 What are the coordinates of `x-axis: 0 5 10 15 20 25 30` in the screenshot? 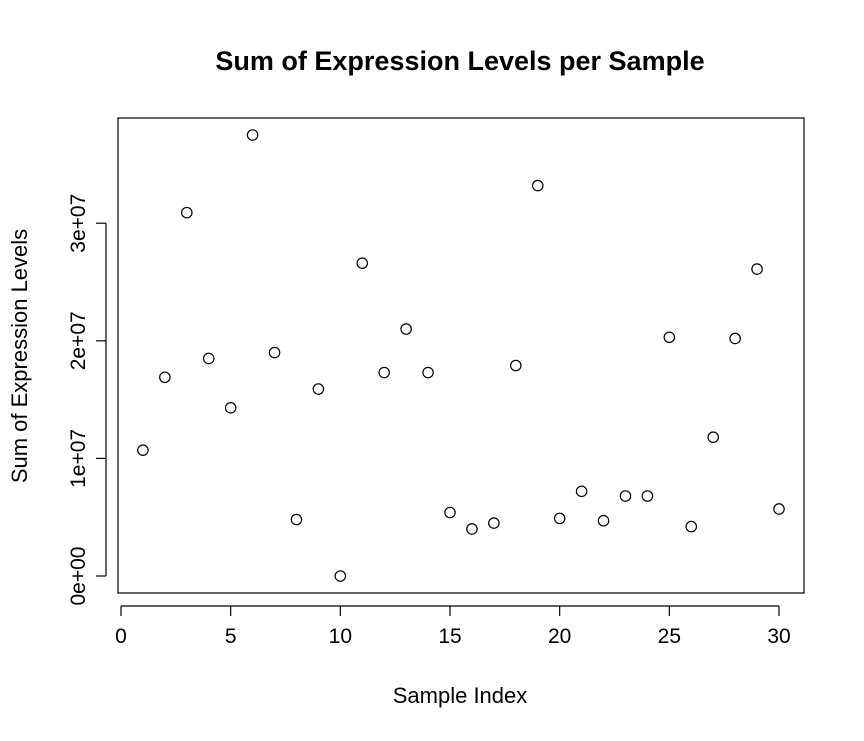 It's located at (453, 626).